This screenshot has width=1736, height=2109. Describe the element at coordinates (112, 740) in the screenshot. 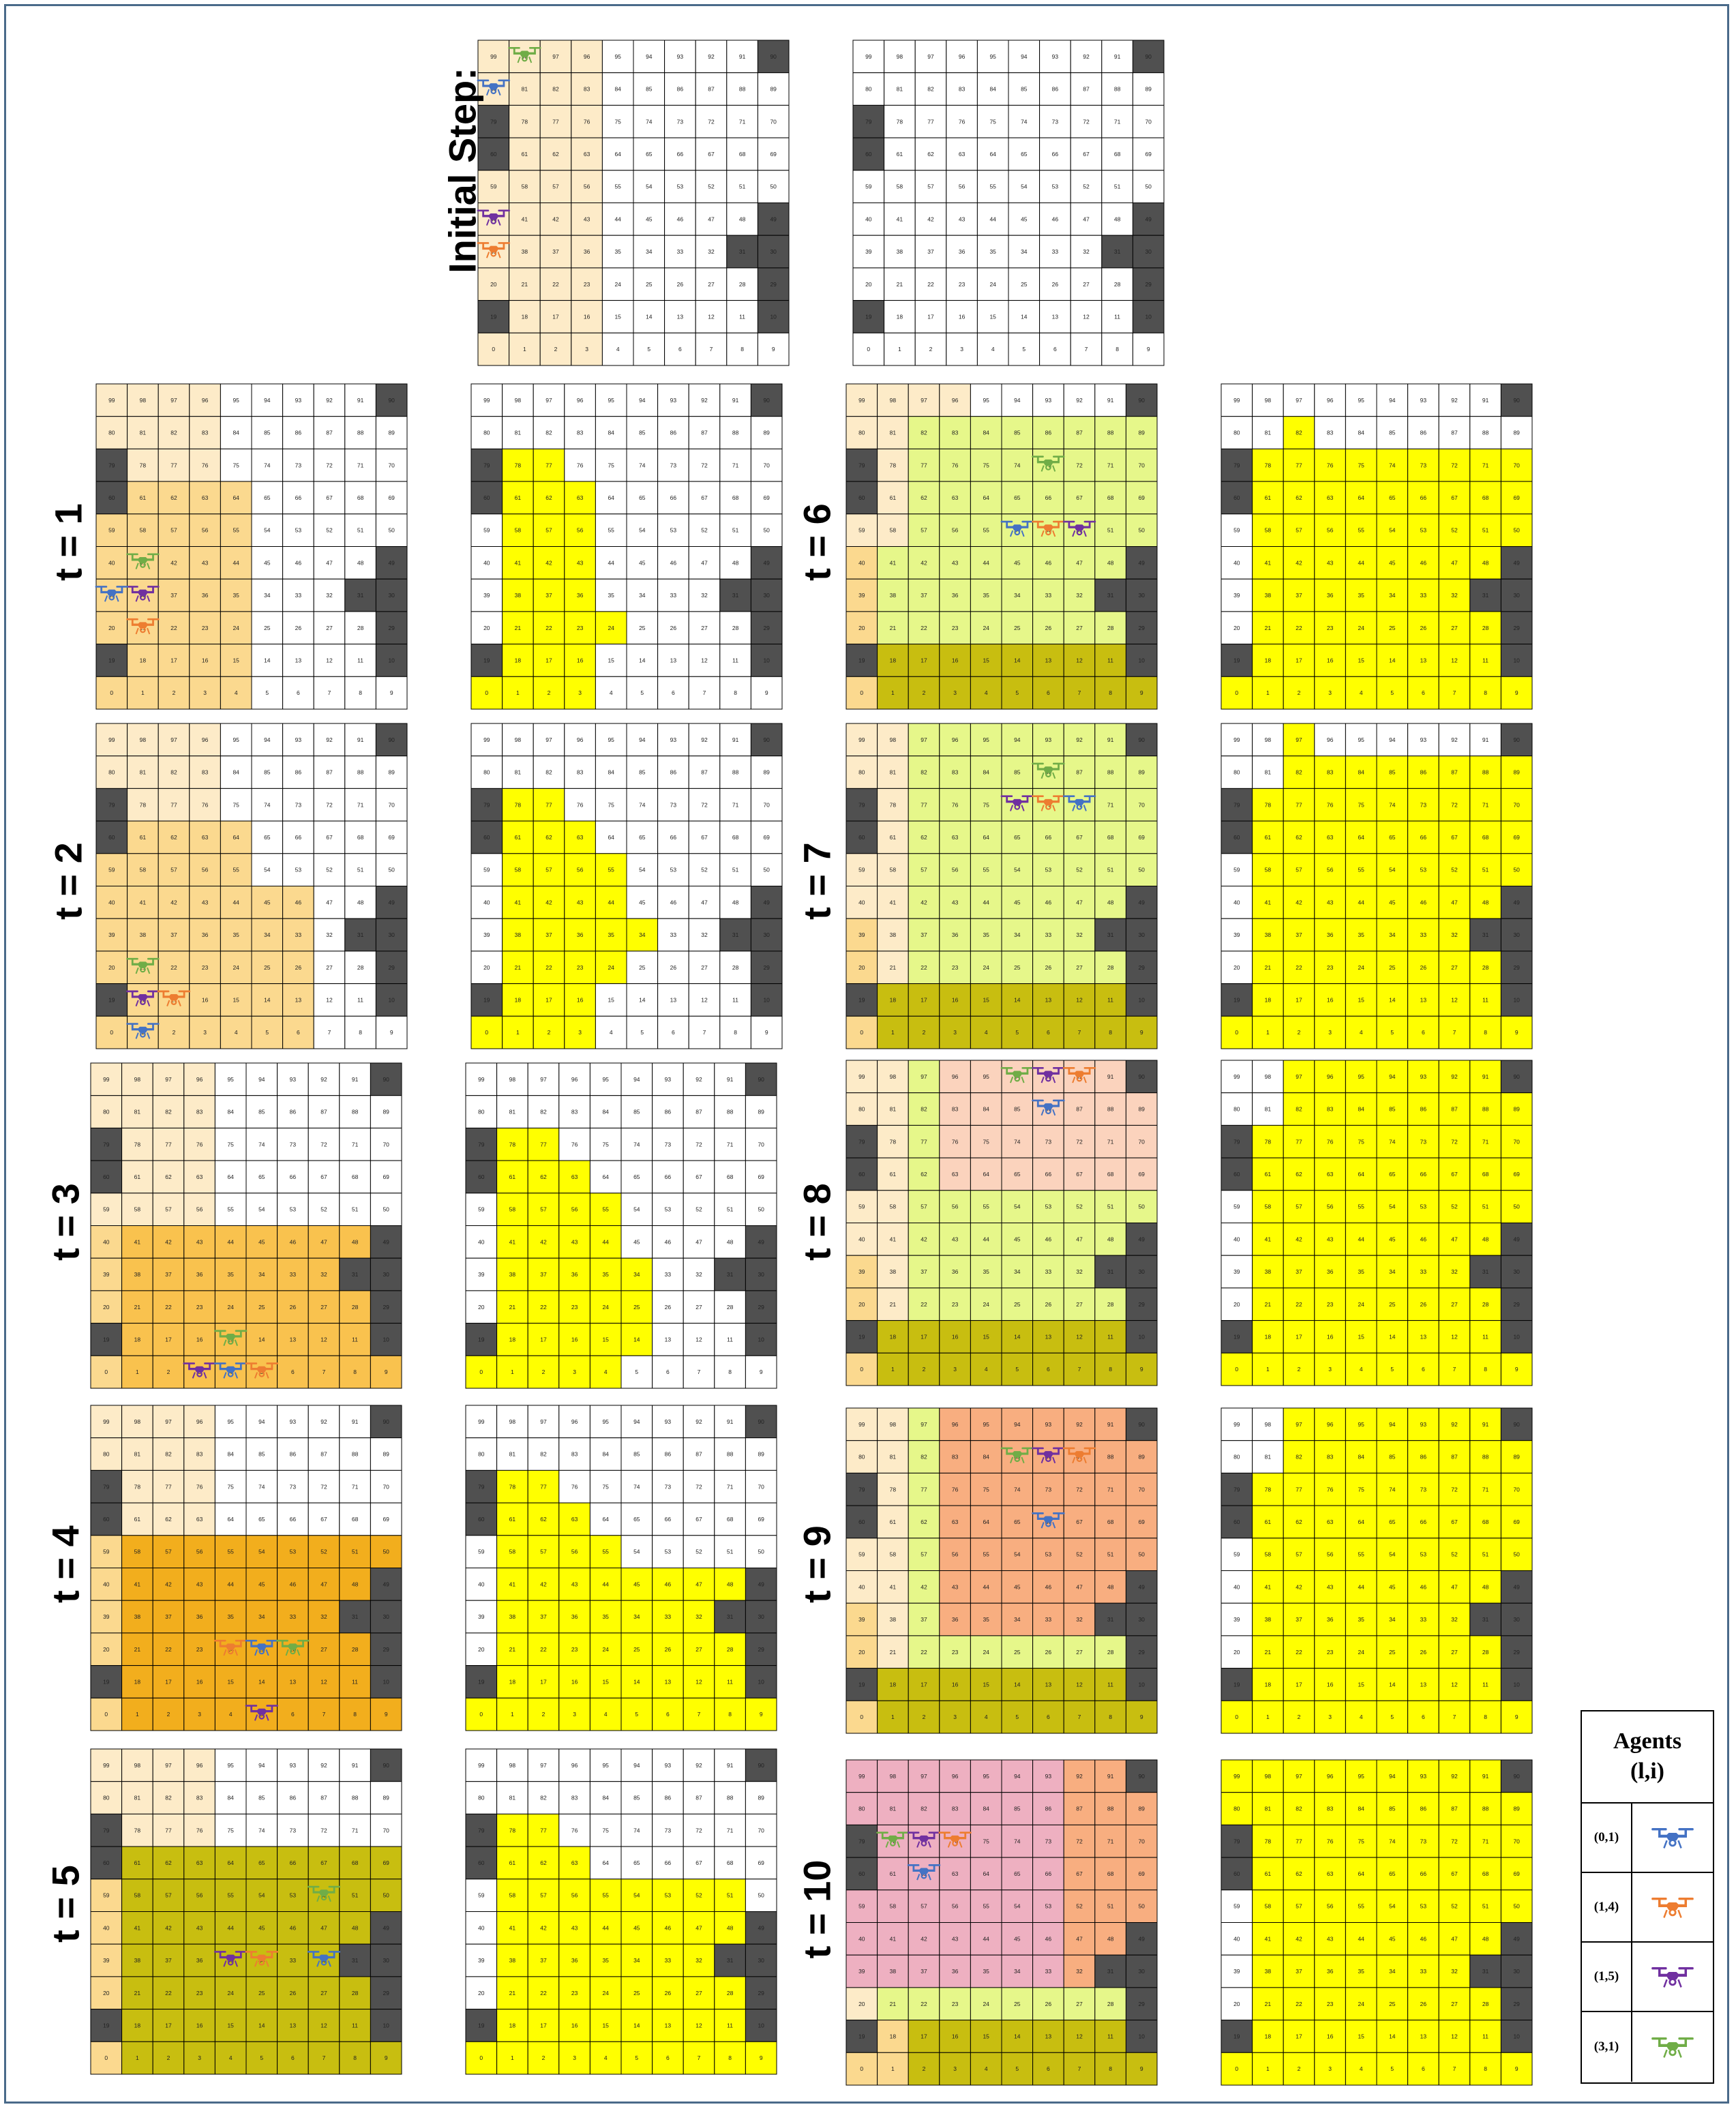

I see `cell-number: 99` at that location.